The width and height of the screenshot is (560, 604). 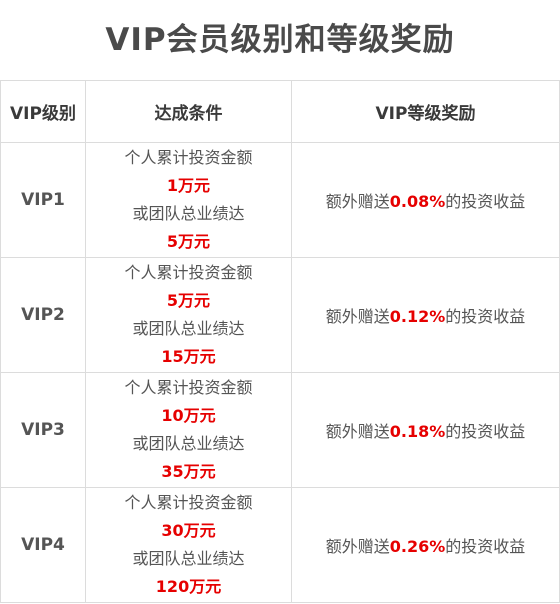 I want to click on header-condition: 达成条件, so click(x=188, y=111).